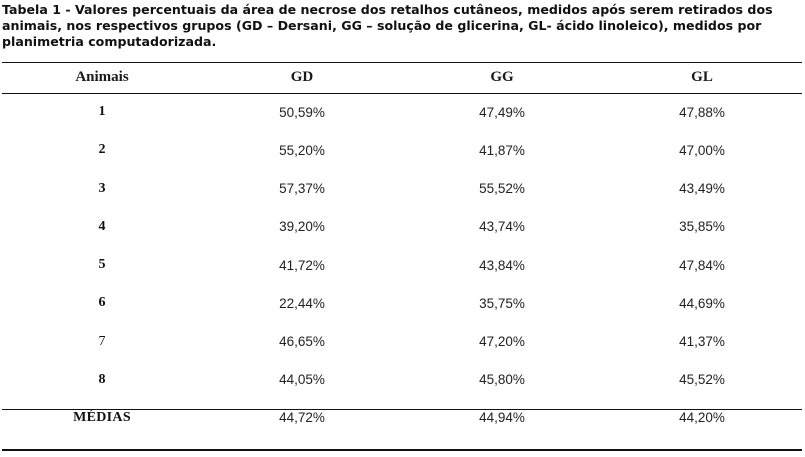  What do you see at coordinates (502, 342) in the screenshot?
I see `cell-gg: 47,20%` at bounding box center [502, 342].